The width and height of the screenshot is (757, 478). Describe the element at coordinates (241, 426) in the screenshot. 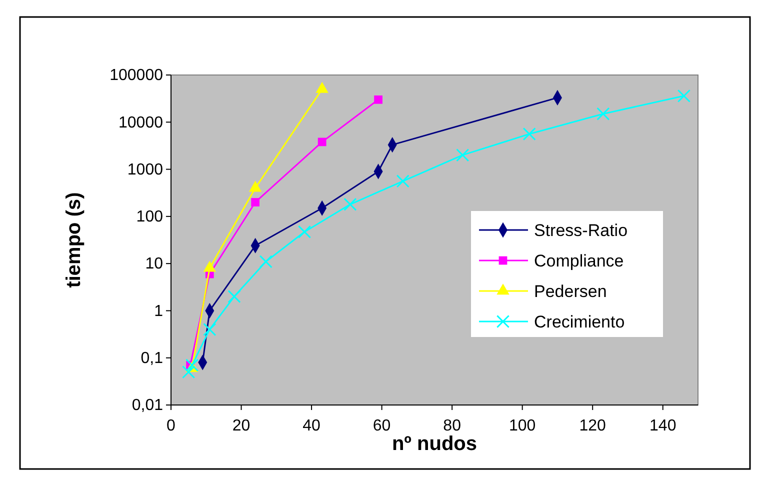

I see `x-tick-label: 20` at that location.